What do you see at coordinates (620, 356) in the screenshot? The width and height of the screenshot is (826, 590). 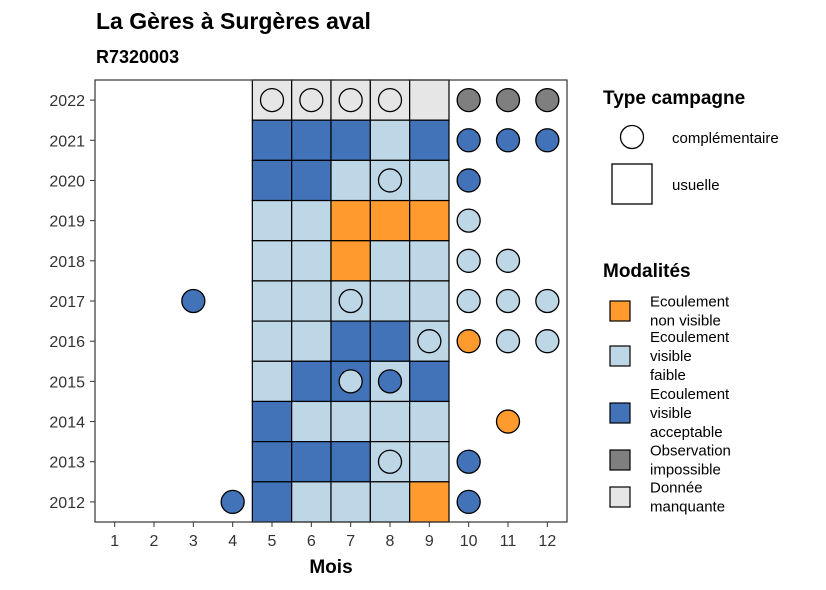 I see `legend-key-faible` at bounding box center [620, 356].